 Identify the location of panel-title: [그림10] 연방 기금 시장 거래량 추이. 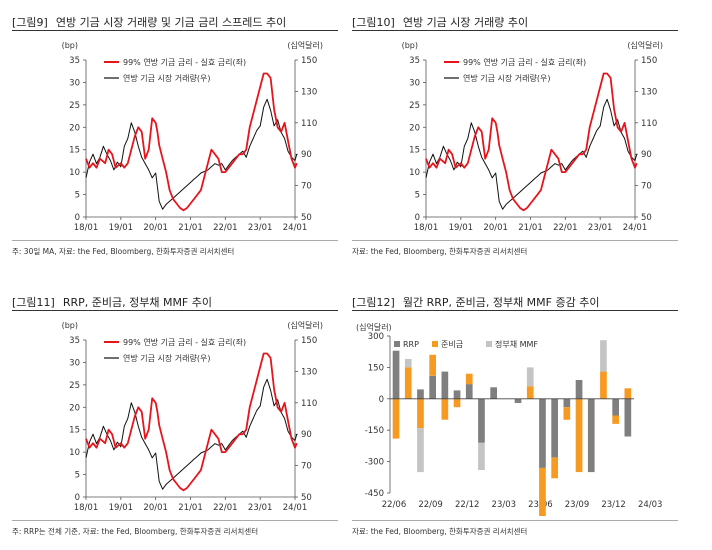
(515, 24).